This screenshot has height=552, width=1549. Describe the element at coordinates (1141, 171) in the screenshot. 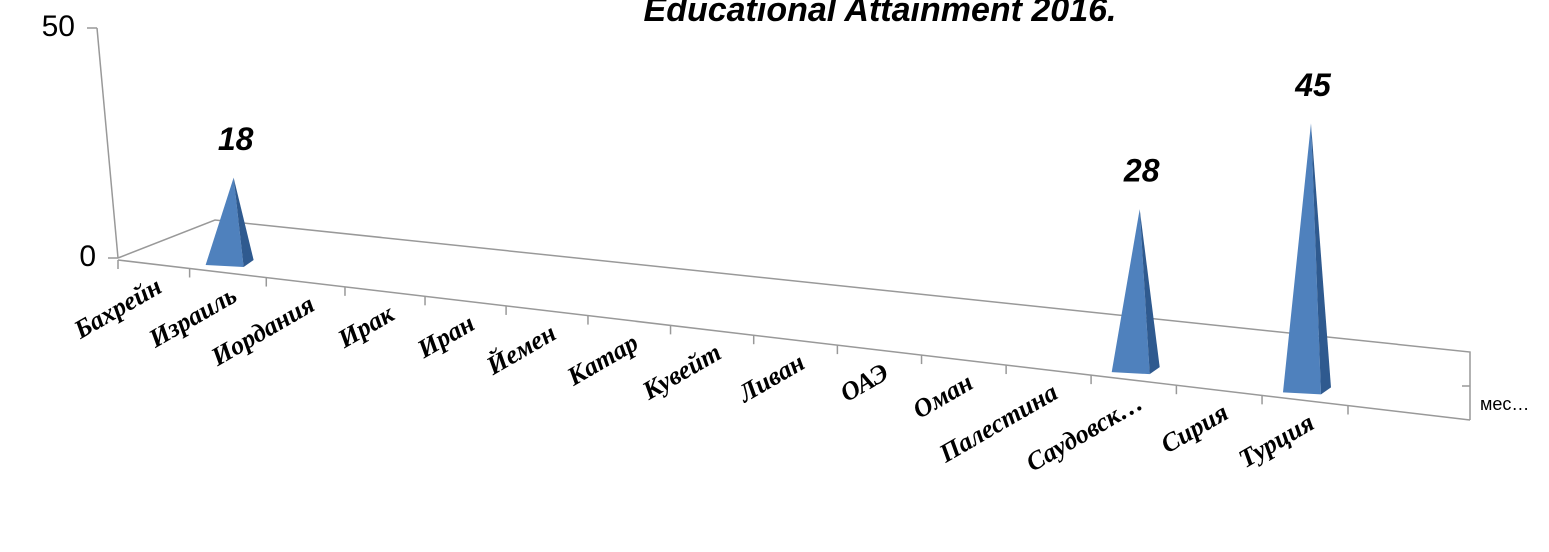

I see `data-label: 28` at that location.